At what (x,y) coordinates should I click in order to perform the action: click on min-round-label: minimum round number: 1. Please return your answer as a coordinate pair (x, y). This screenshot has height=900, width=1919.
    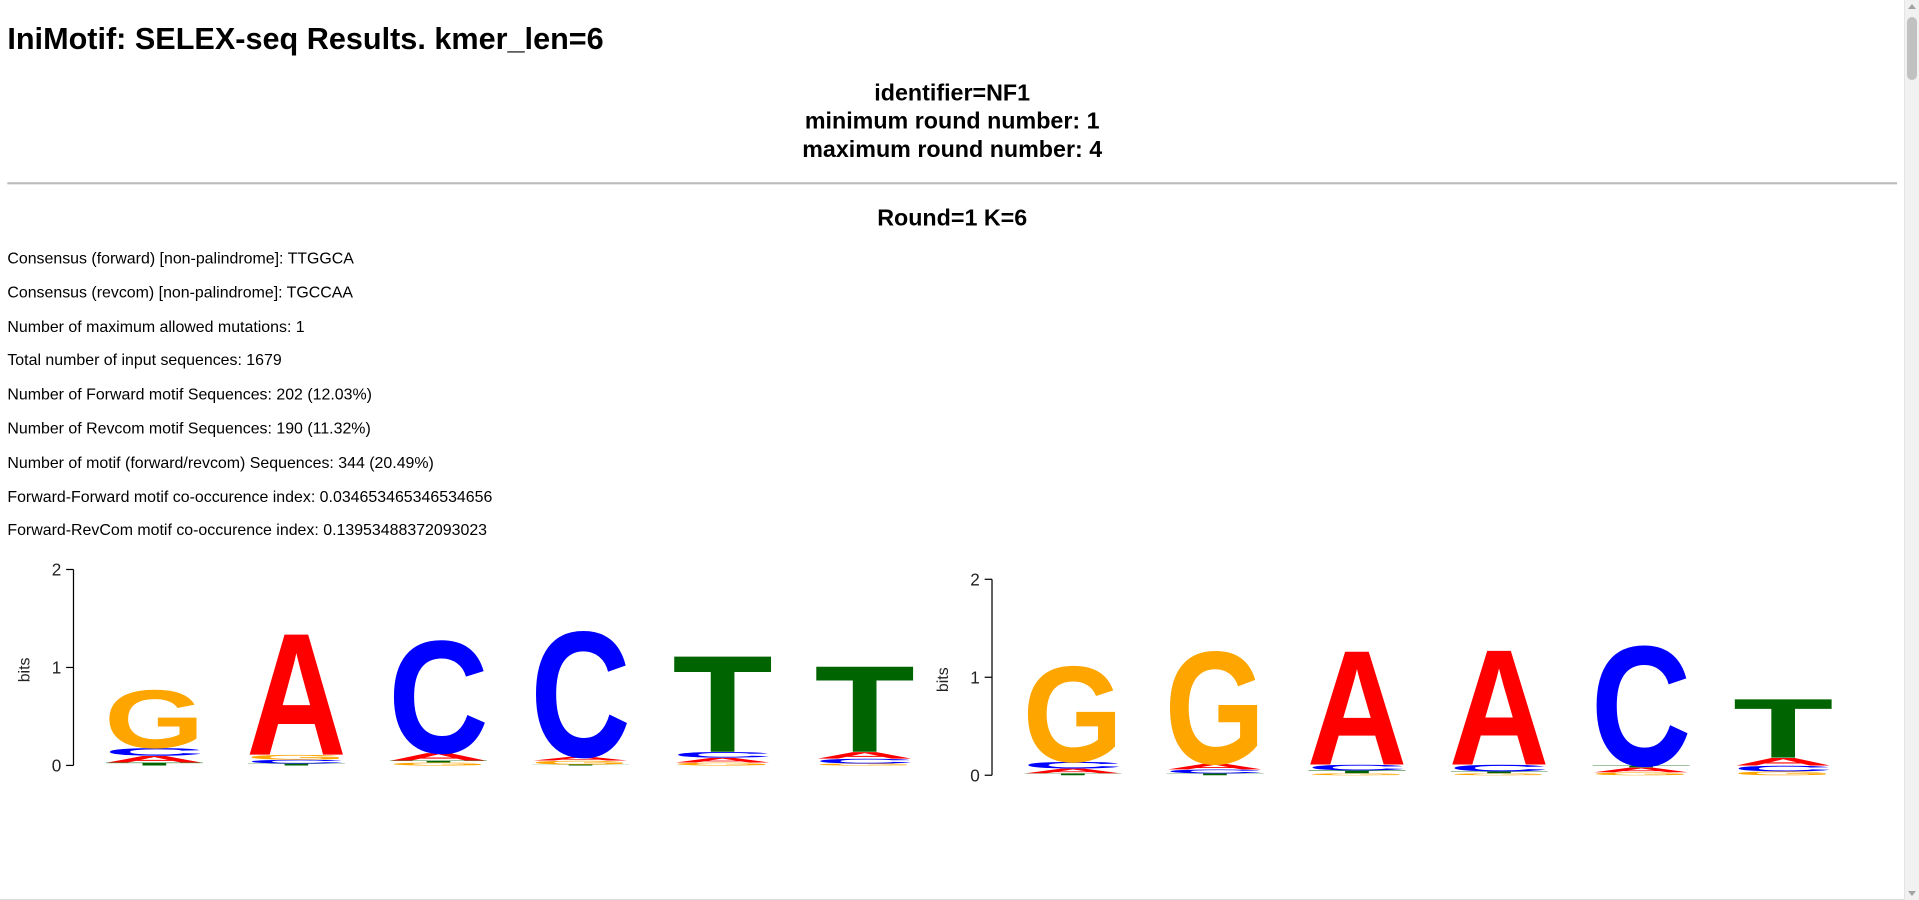
    Looking at the image, I should click on (952, 121).